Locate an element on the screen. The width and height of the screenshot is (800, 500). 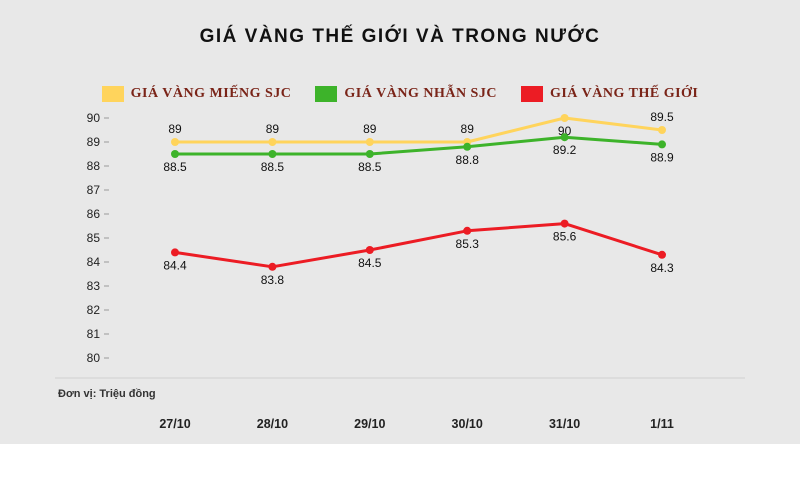
y-tick-label: 90 is located at coordinates (94, 118).